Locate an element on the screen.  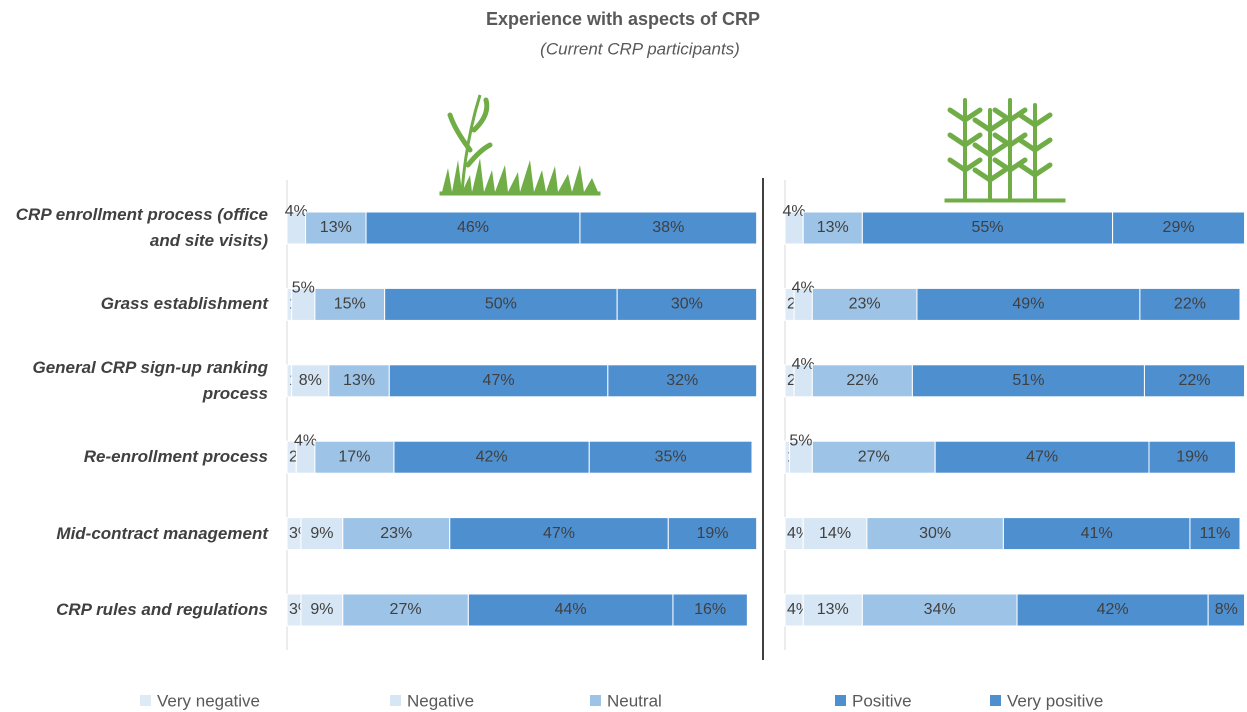
category-label: Grass establishment is located at coordinates (184, 304).